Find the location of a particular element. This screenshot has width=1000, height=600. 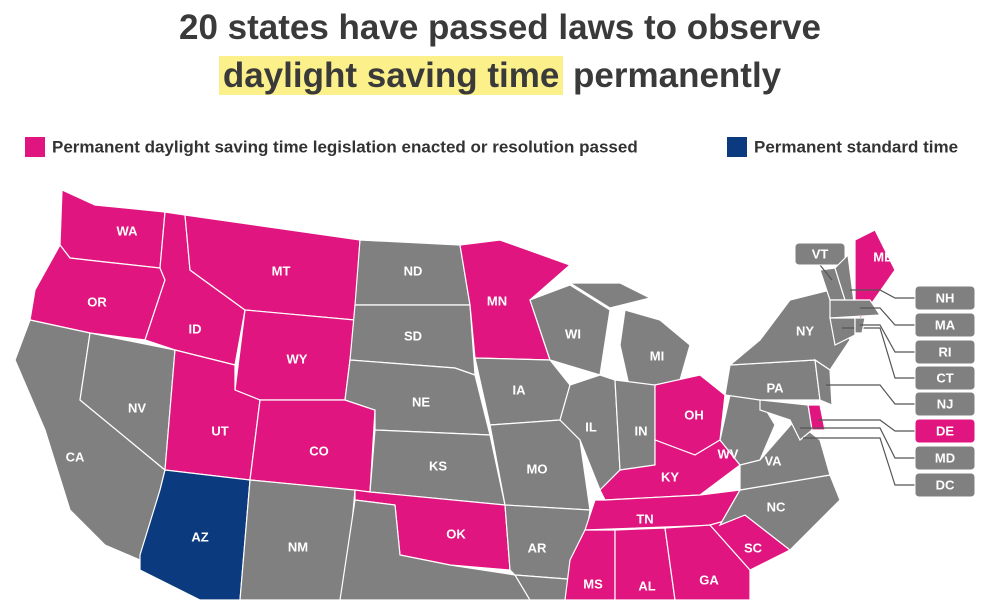

state-label: OH is located at coordinates (694, 414).